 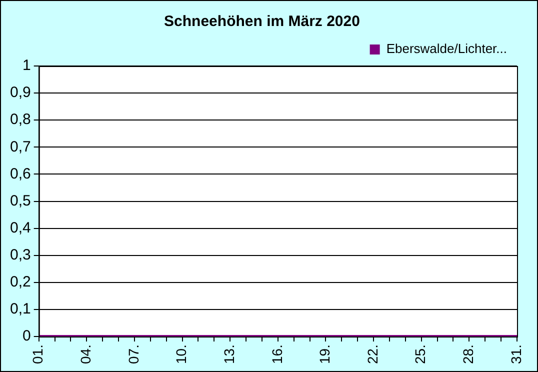 I want to click on y-tick-label: 0,6, so click(x=20, y=173).